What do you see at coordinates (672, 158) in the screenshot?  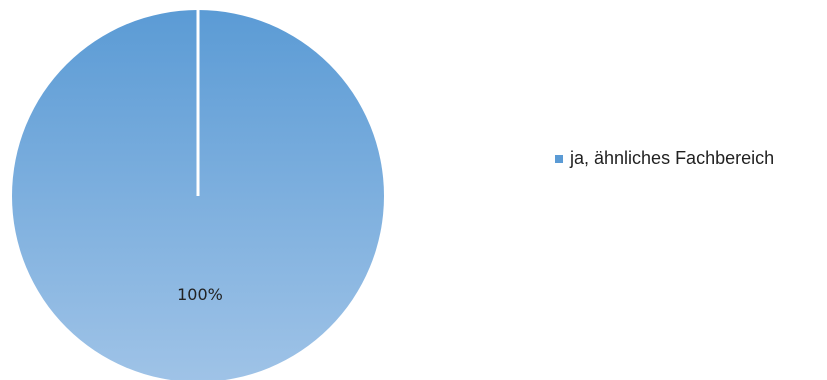 I see `legend-label: ja, ähnliches Fachbereich` at bounding box center [672, 158].